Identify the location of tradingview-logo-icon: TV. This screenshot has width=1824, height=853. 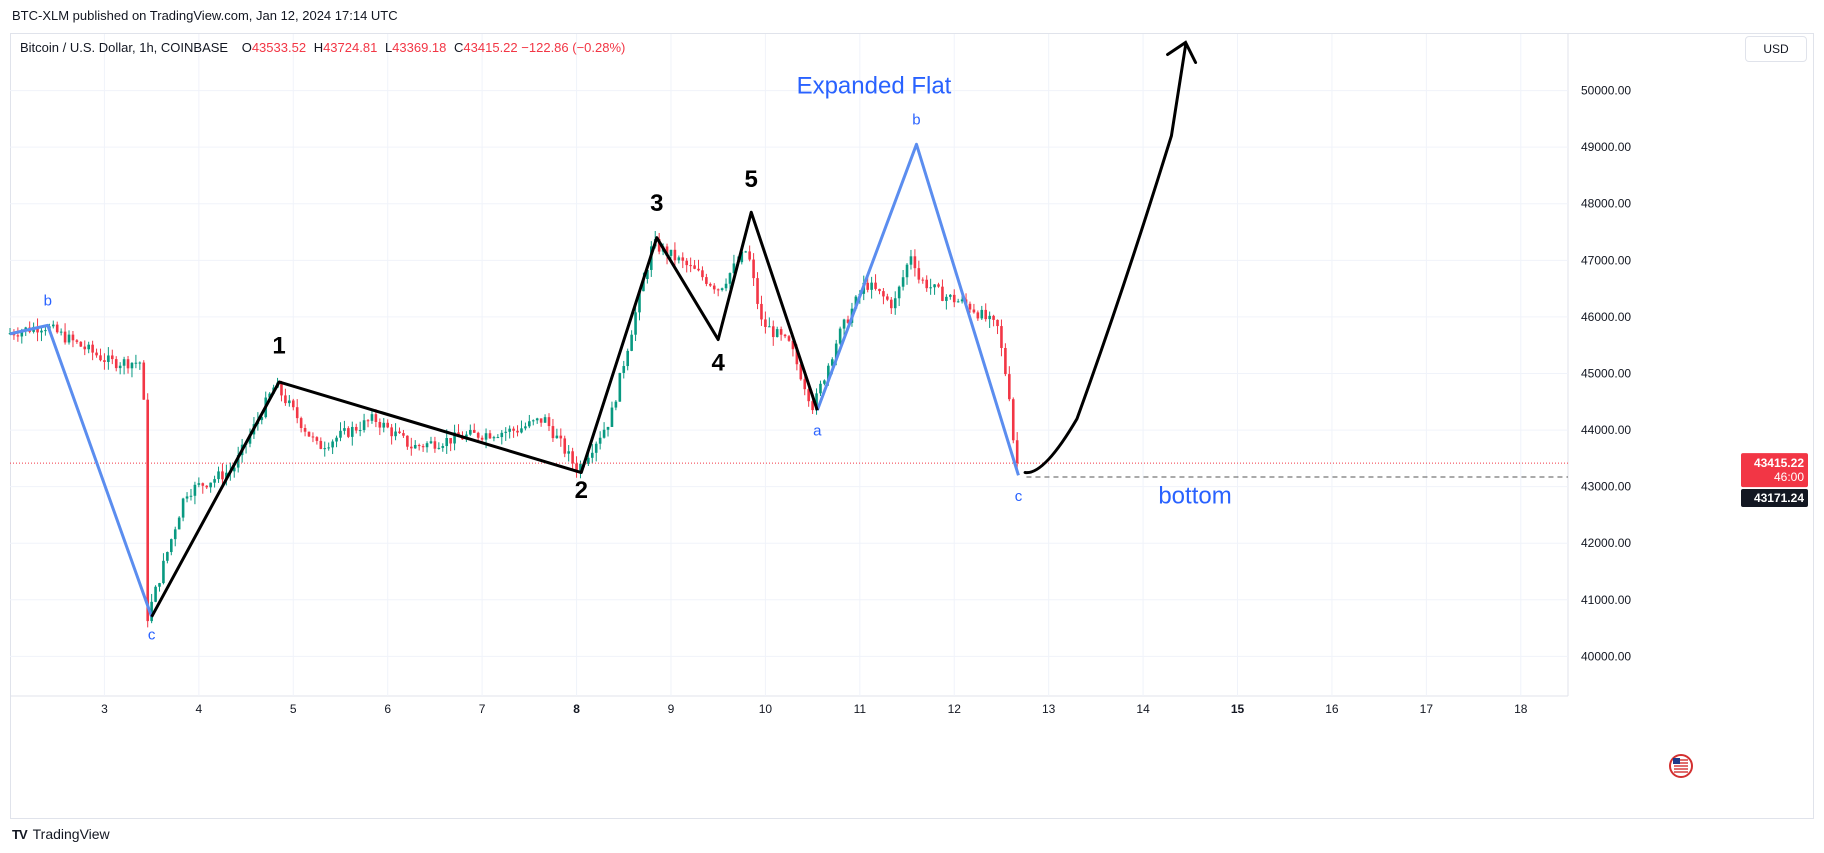
(20, 834).